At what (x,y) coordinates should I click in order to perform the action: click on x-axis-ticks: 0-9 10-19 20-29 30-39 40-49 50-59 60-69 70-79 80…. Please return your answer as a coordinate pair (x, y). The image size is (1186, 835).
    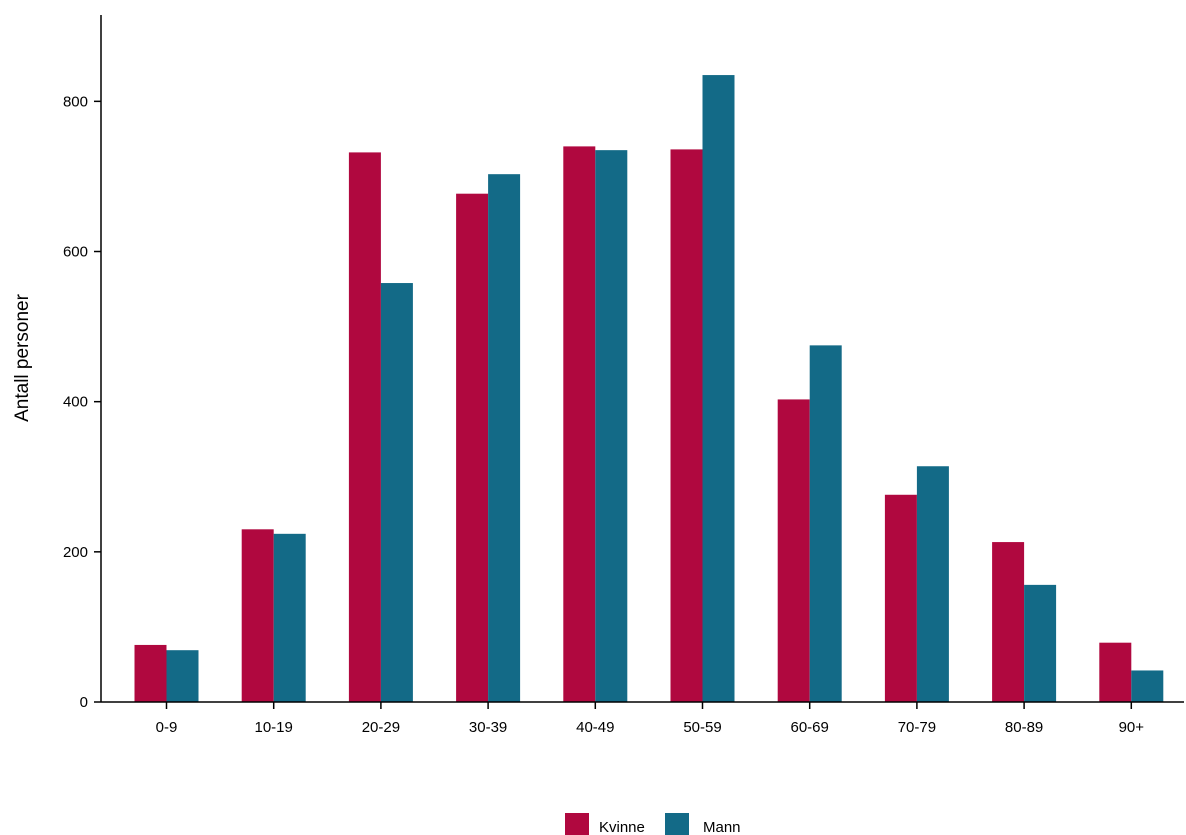
    Looking at the image, I should click on (650, 719).